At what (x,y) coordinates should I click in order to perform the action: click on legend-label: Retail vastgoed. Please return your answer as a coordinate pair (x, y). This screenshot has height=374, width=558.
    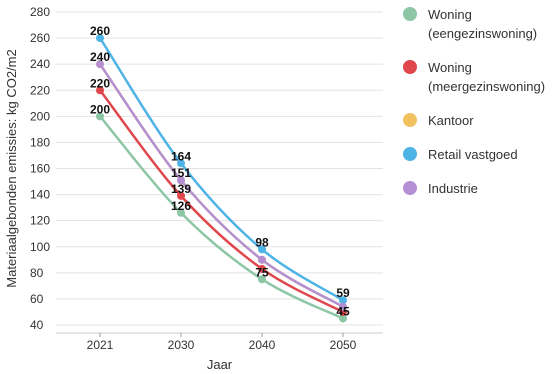
    Looking at the image, I should click on (473, 154).